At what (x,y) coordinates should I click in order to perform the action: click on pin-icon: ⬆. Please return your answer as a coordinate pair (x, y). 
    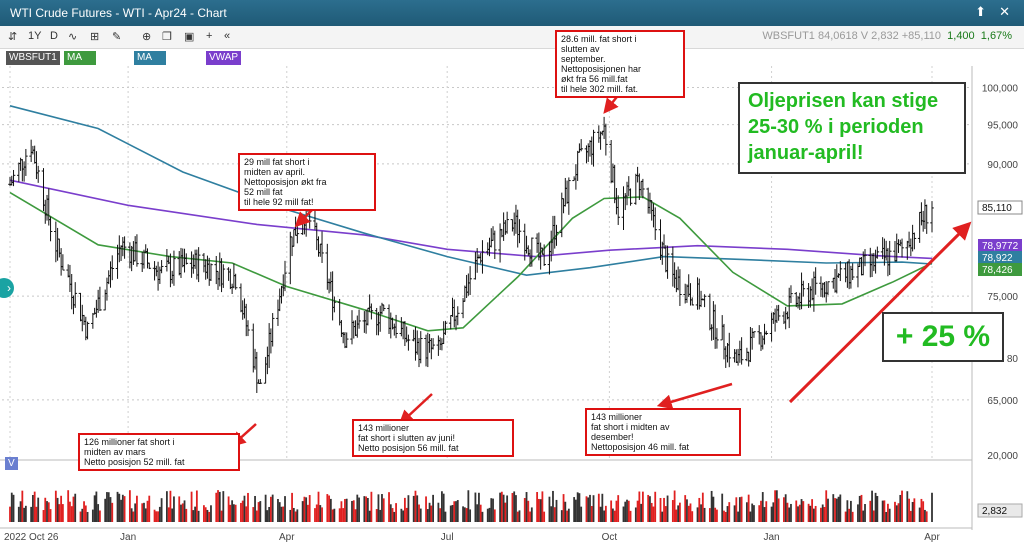
    Looking at the image, I should click on (980, 11).